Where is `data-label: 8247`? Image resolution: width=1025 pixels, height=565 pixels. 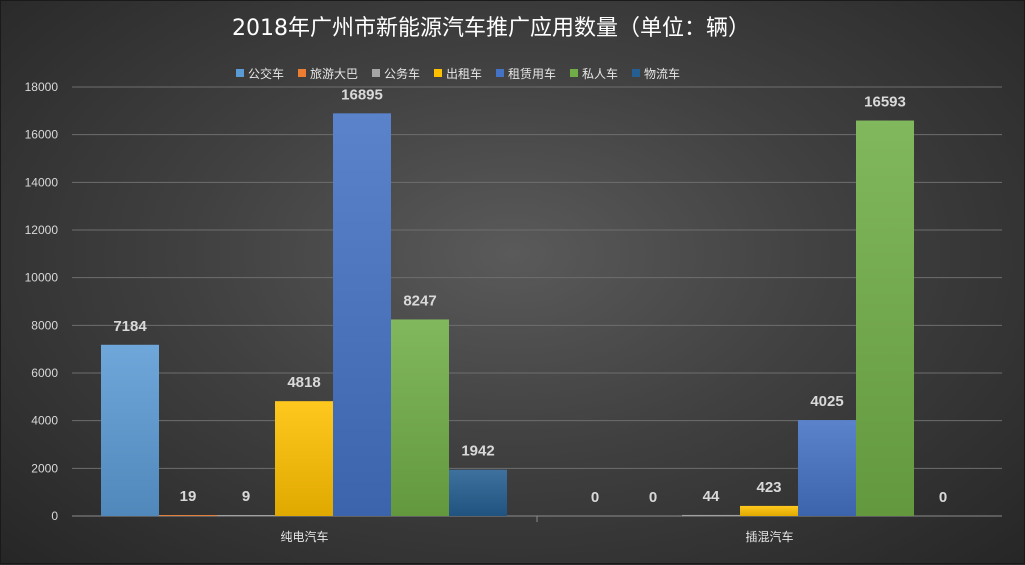 data-label: 8247 is located at coordinates (419, 300).